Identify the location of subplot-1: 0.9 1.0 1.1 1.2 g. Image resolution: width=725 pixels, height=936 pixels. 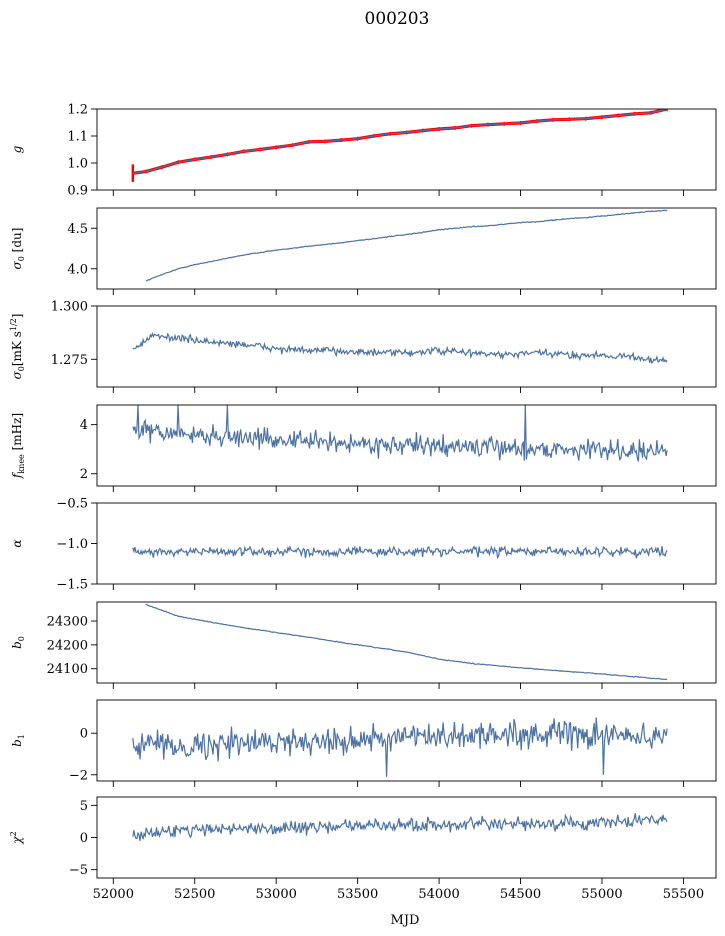
(363, 151).